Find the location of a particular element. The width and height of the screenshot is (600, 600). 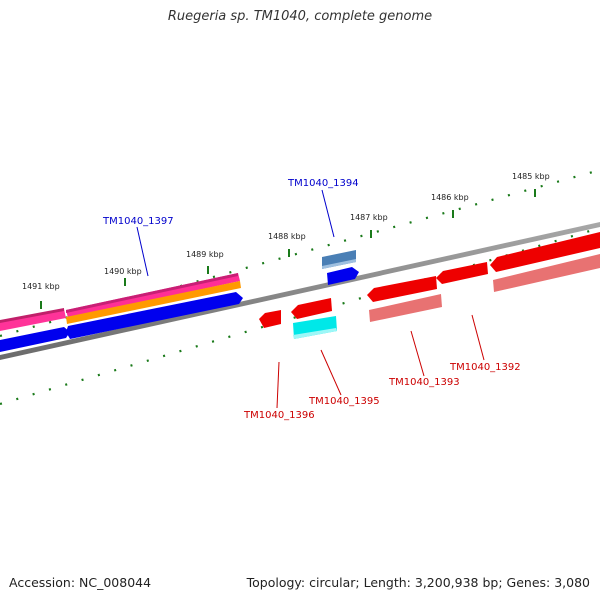

kbp-label-1491: 1491 kbp is located at coordinates (41, 286).